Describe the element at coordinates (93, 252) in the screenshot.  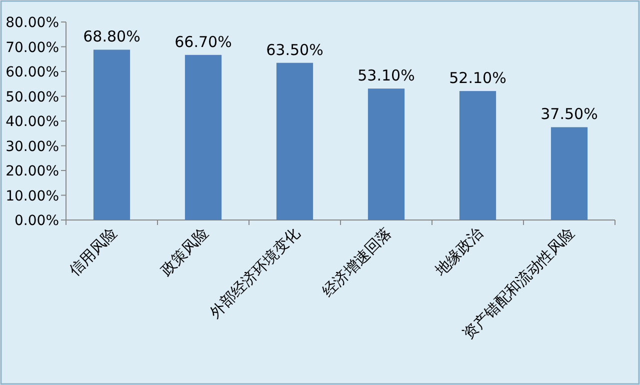
I see `x-tick-label: 信用风险` at that location.